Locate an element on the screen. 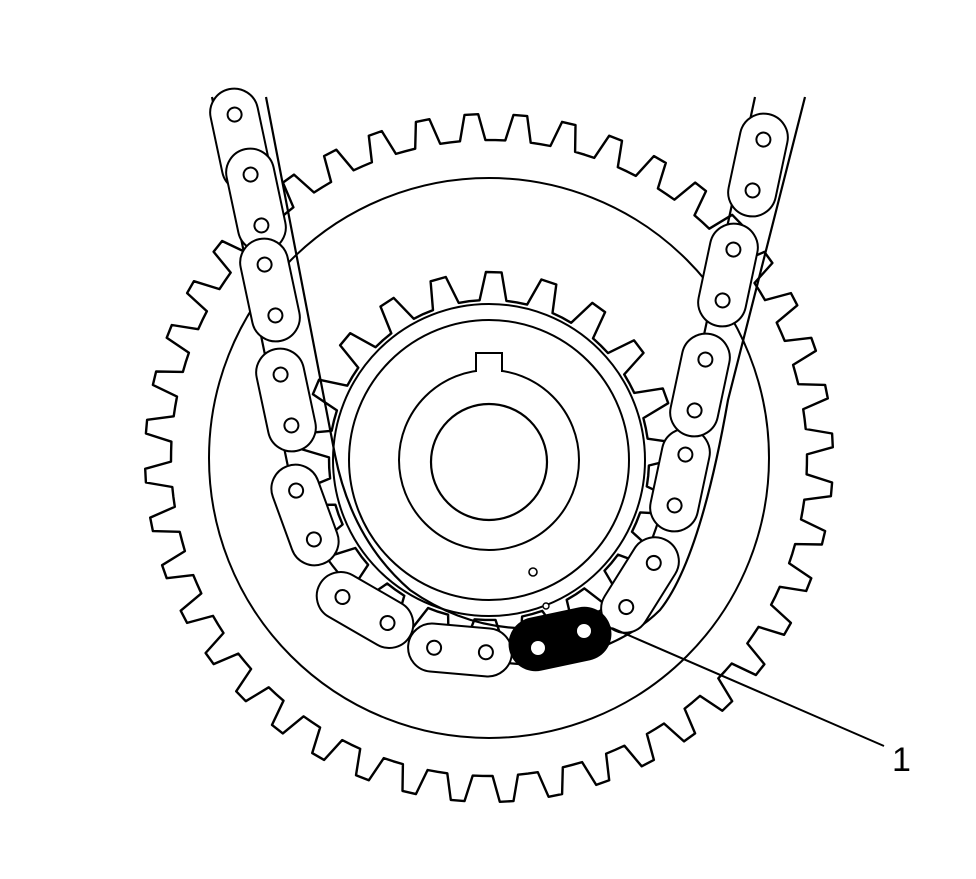 The image size is (976, 879). keyway-slot is located at coordinates (489, 362).